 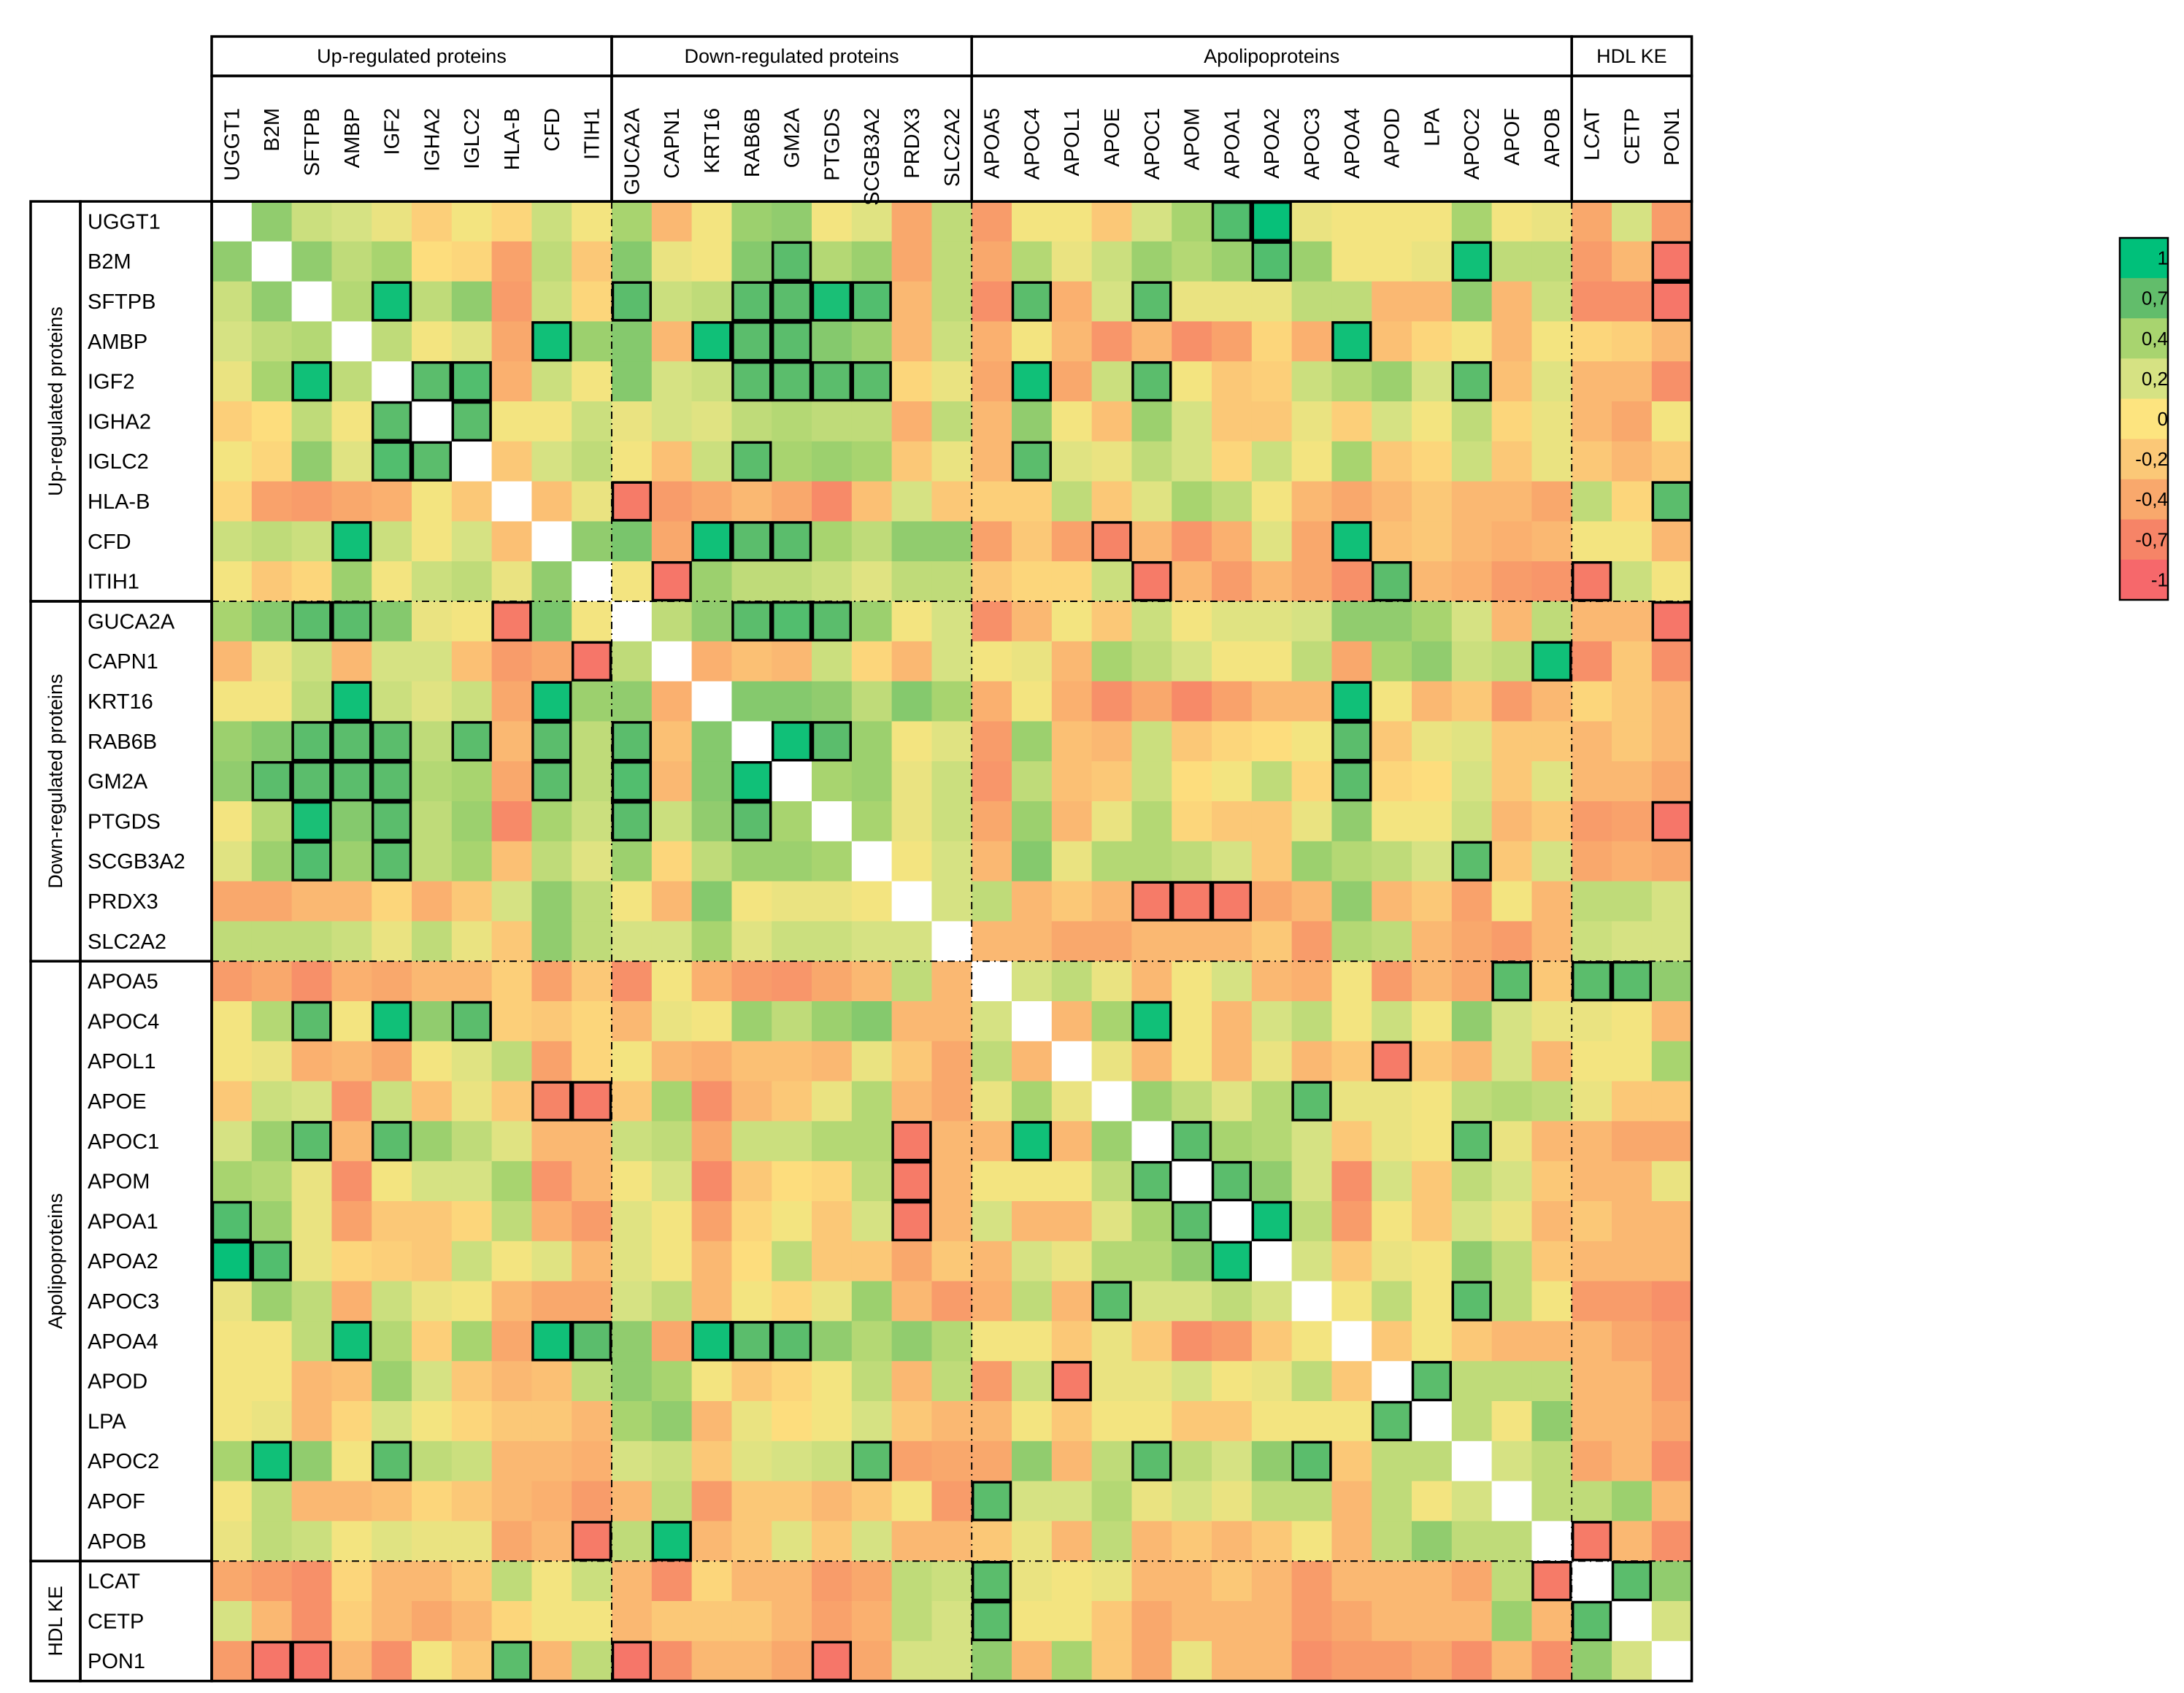 I want to click on significant-outline-GM2A-IGF2, so click(x=392, y=781).